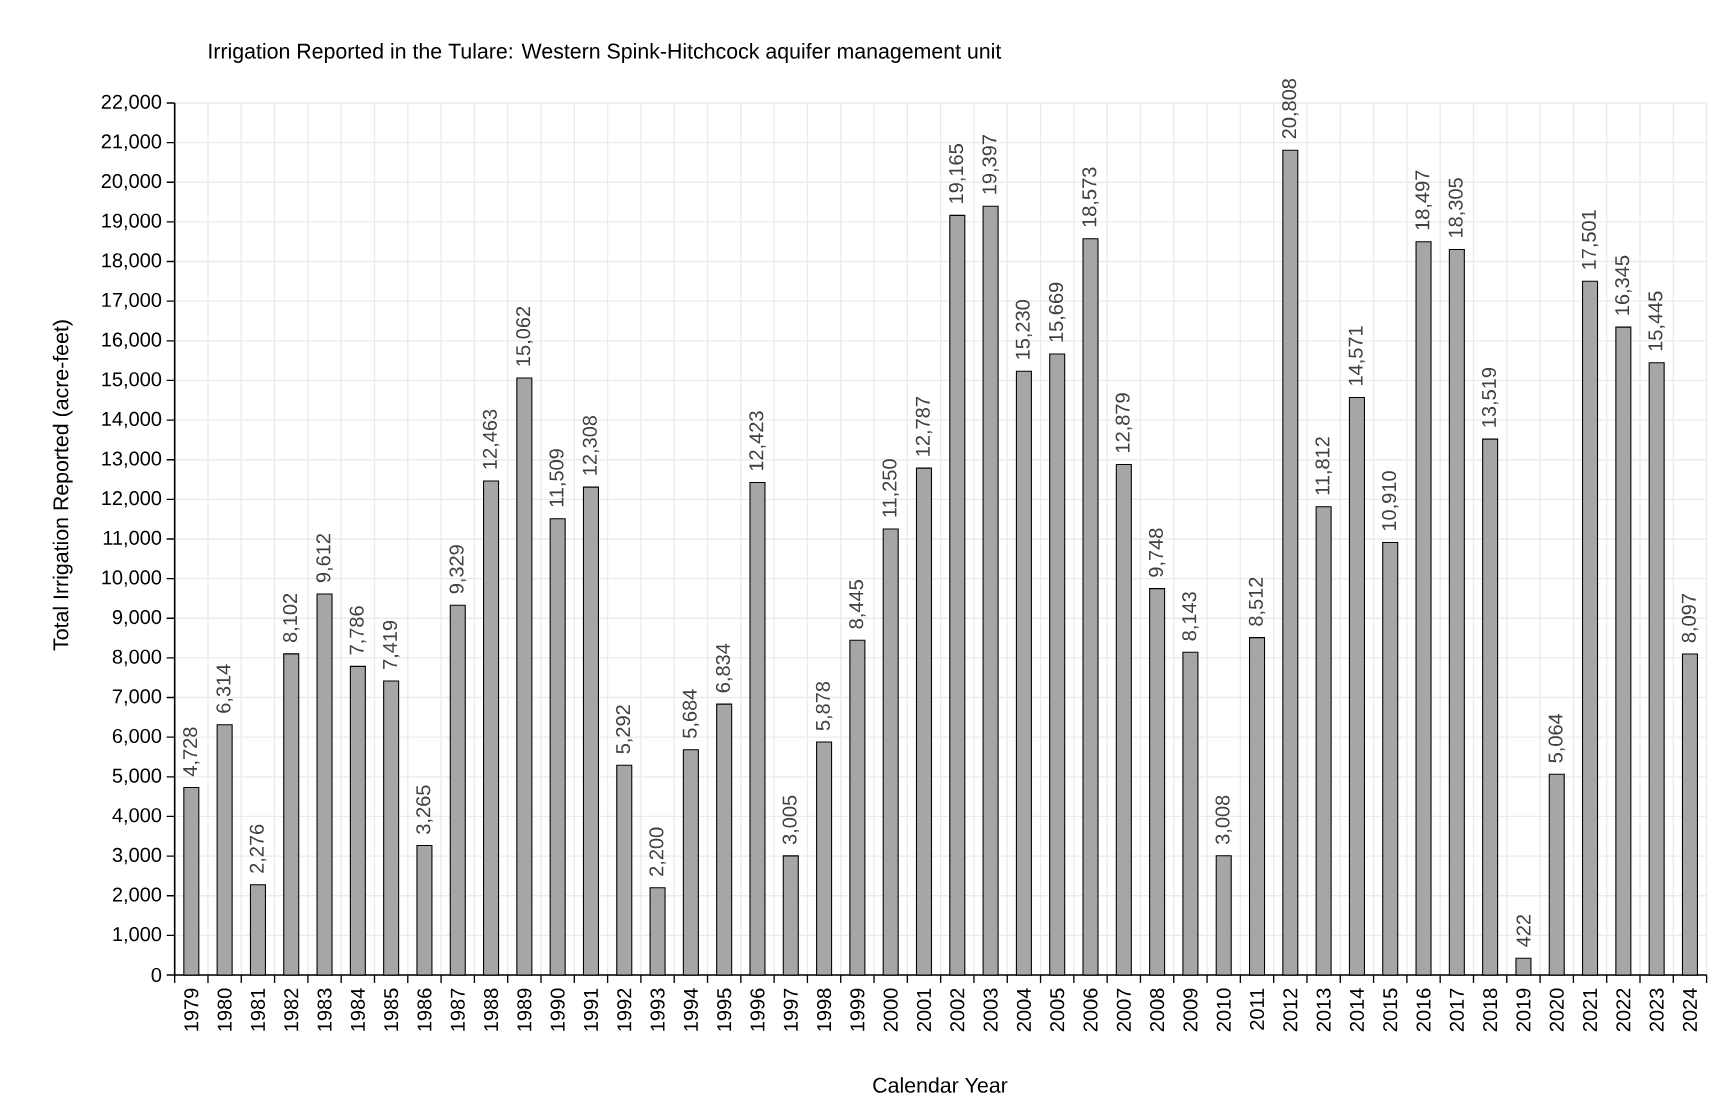  Describe the element at coordinates (132, 301) in the screenshot. I see `y-tick-label: 17,000` at that location.